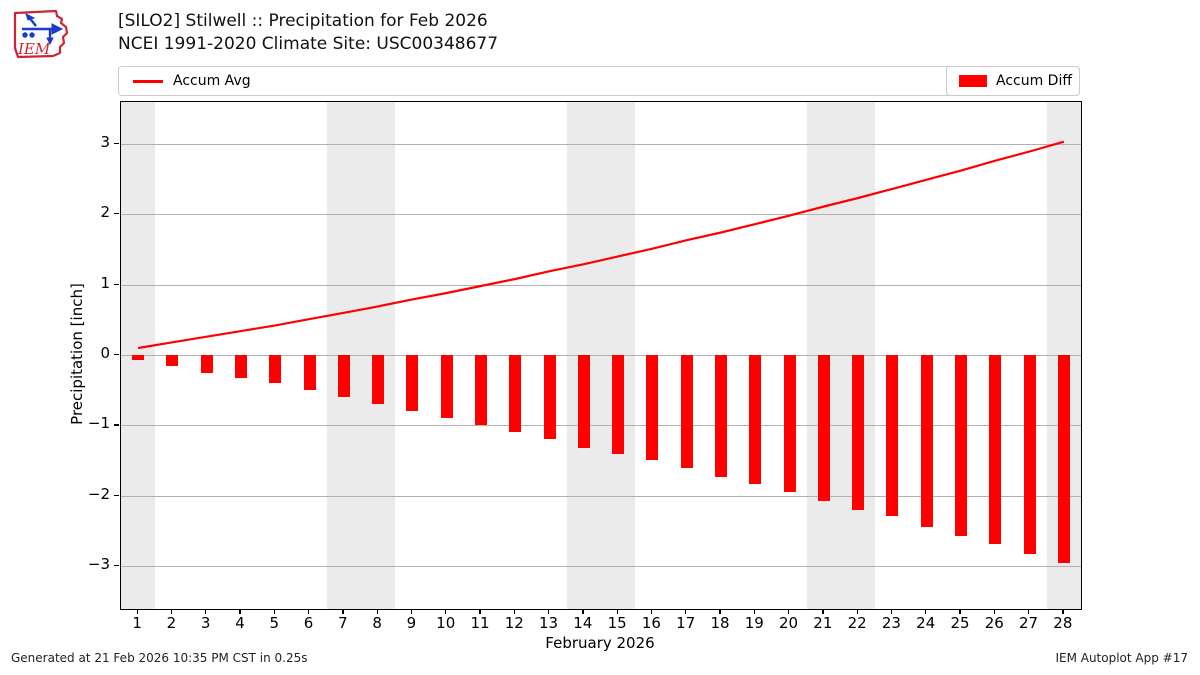 The width and height of the screenshot is (1200, 675). I want to click on x-tick-label: 6, so click(308, 623).